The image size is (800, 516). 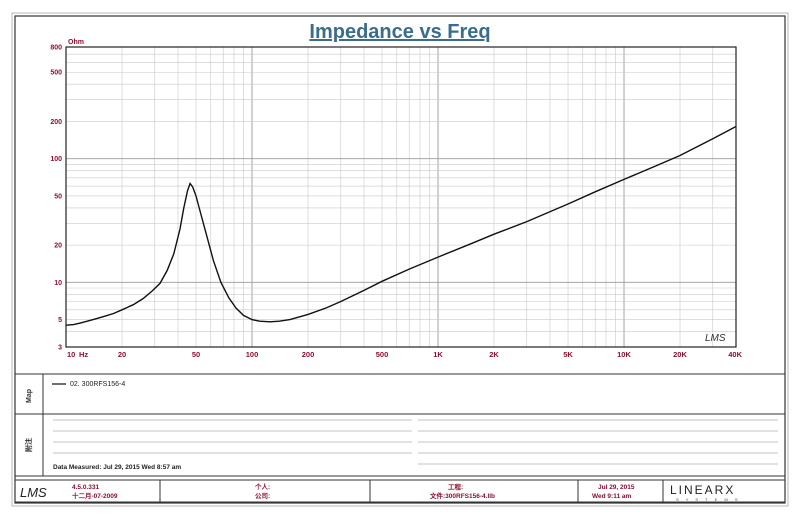 What do you see at coordinates (60, 320) in the screenshot?
I see `y-tick-label: 5` at bounding box center [60, 320].